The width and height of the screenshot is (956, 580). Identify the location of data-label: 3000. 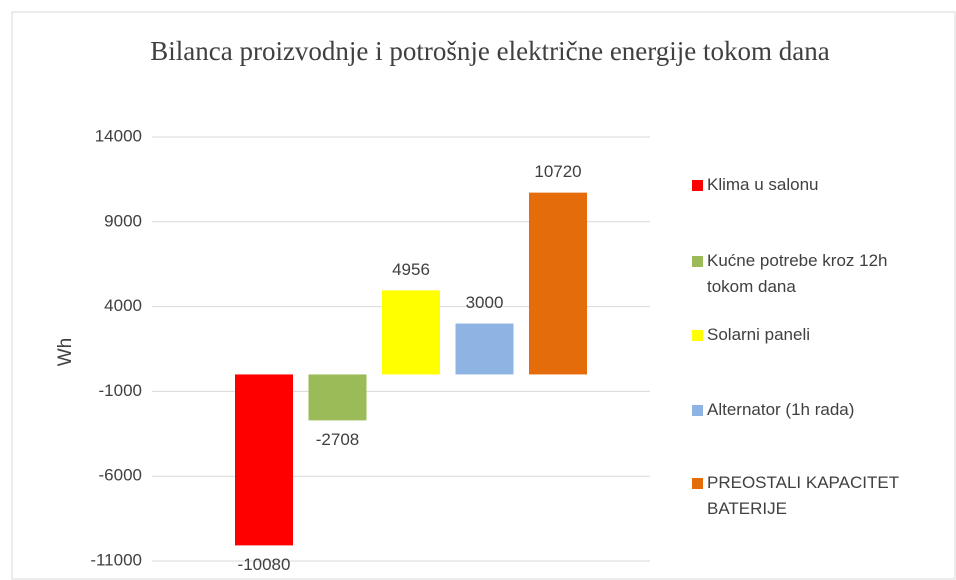
(485, 302).